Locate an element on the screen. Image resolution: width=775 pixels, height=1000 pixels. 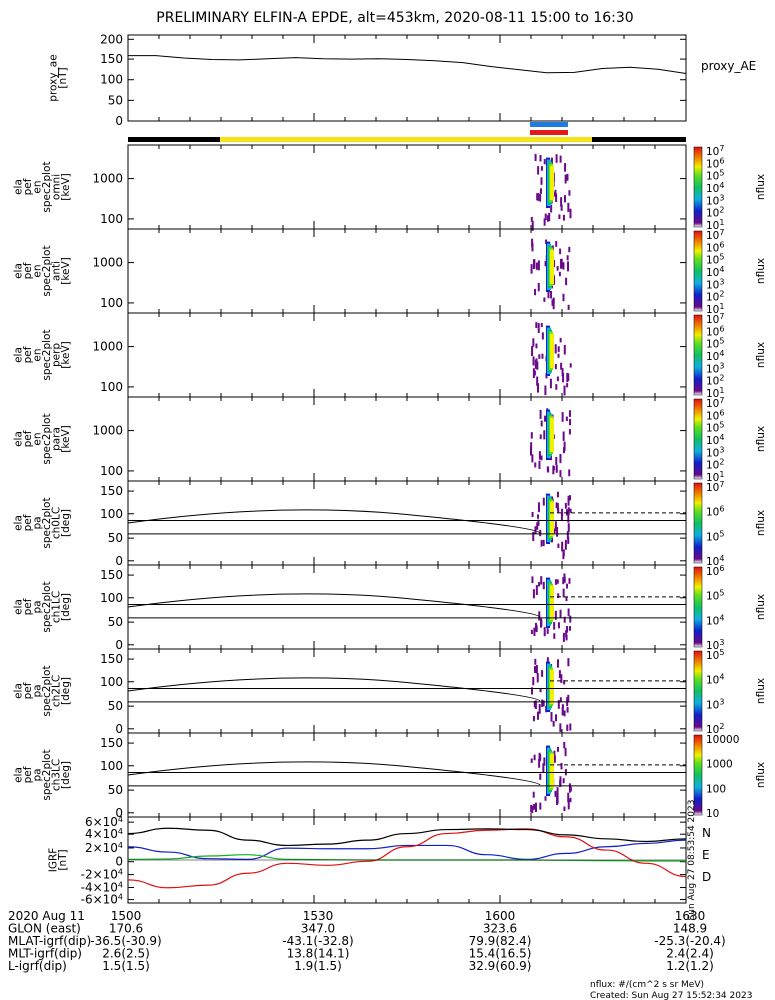
colorbar-scale is located at coordinates (698, 439).